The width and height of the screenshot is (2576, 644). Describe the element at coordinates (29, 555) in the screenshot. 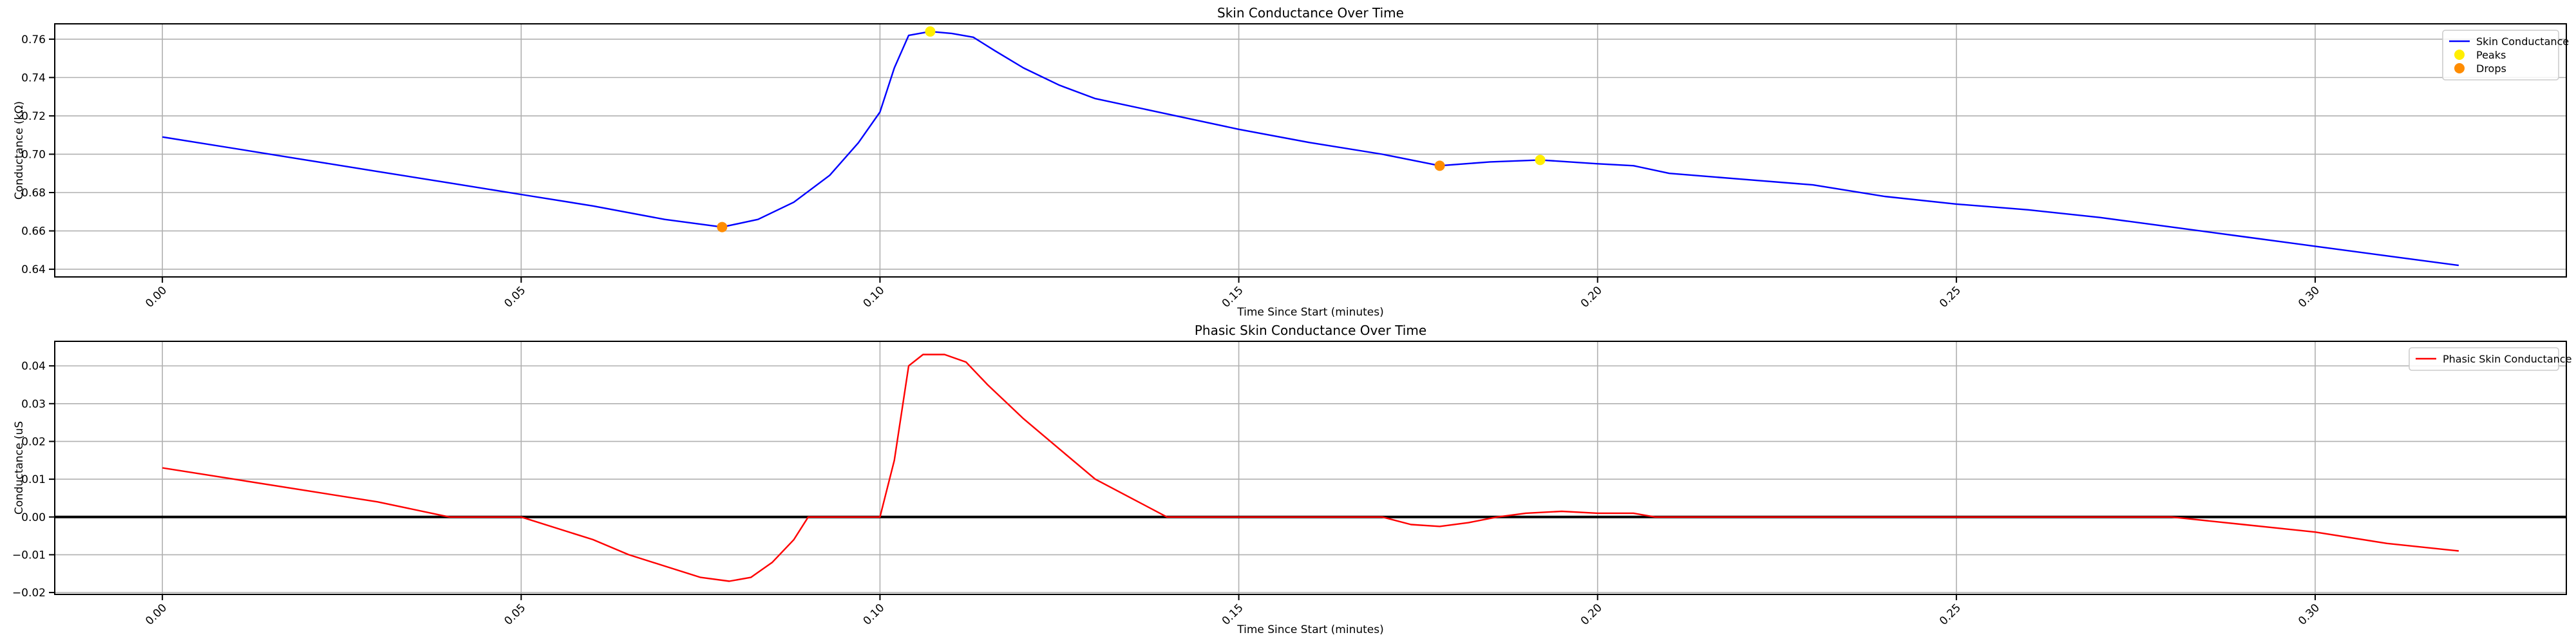

I see `y-tick-label: −0.01` at that location.